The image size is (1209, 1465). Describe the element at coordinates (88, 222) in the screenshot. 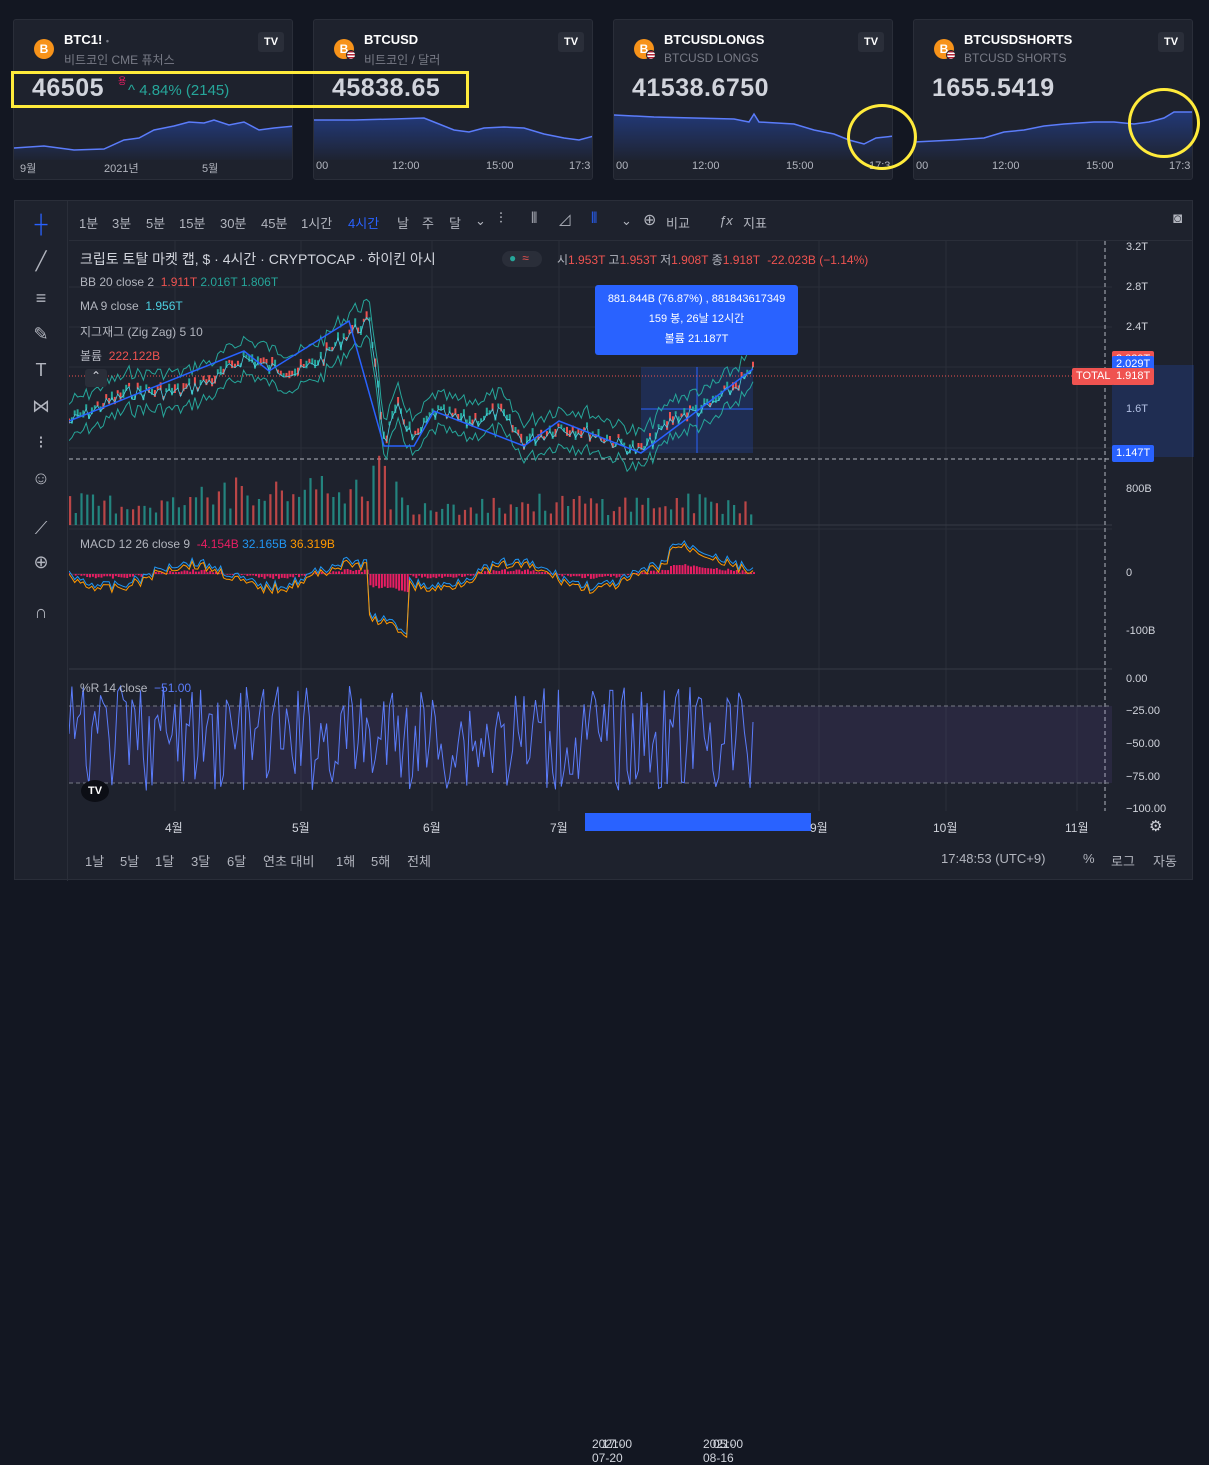

I see `interval-1m: 1분` at that location.